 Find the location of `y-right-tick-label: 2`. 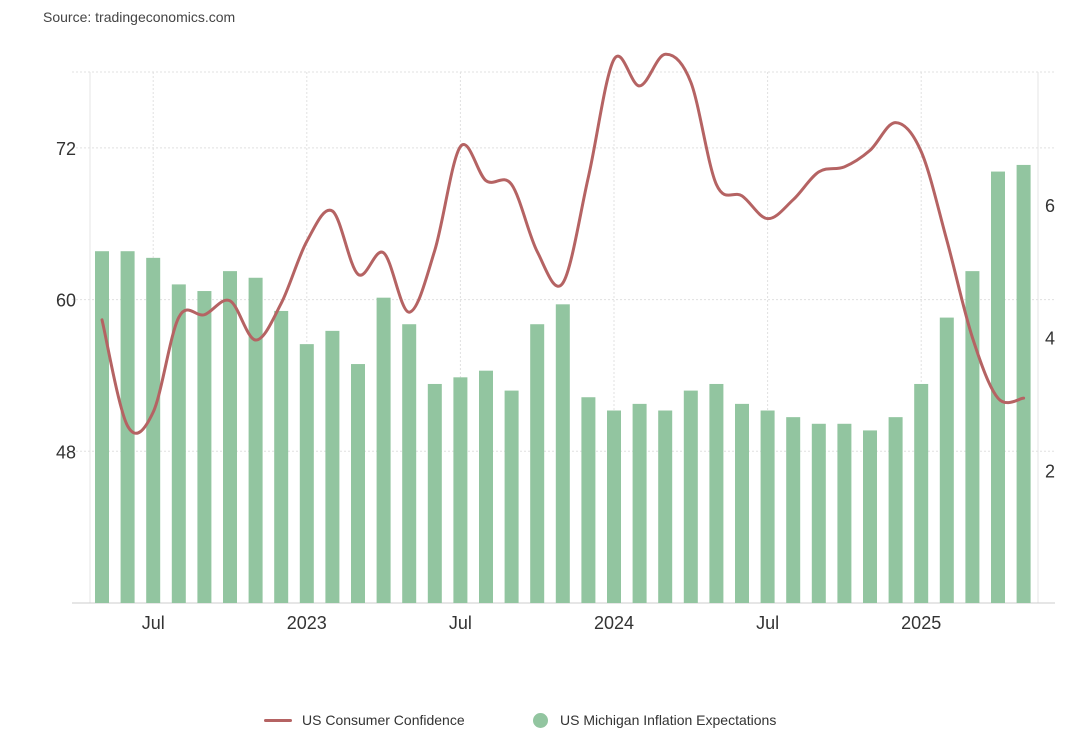

y-right-tick-label: 2 is located at coordinates (1050, 471).